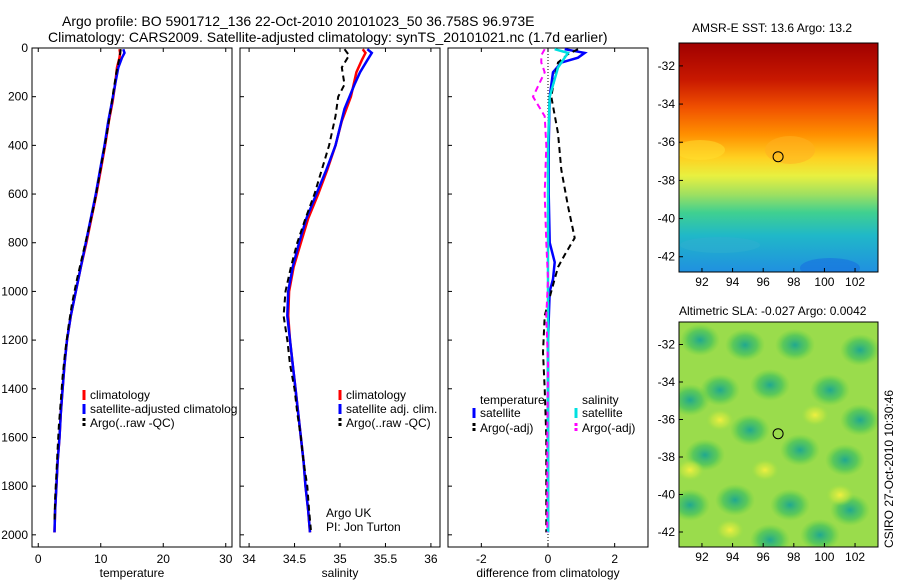  What do you see at coordinates (558, 290) in the screenshot?
I see `series-line-salinity-satellite` at bounding box center [558, 290].